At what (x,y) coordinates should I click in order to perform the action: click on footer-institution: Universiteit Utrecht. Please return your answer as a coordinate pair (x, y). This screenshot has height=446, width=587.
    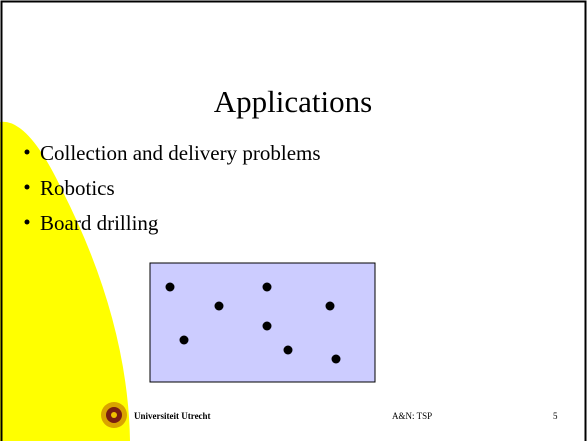
    Looking at the image, I should click on (172, 416).